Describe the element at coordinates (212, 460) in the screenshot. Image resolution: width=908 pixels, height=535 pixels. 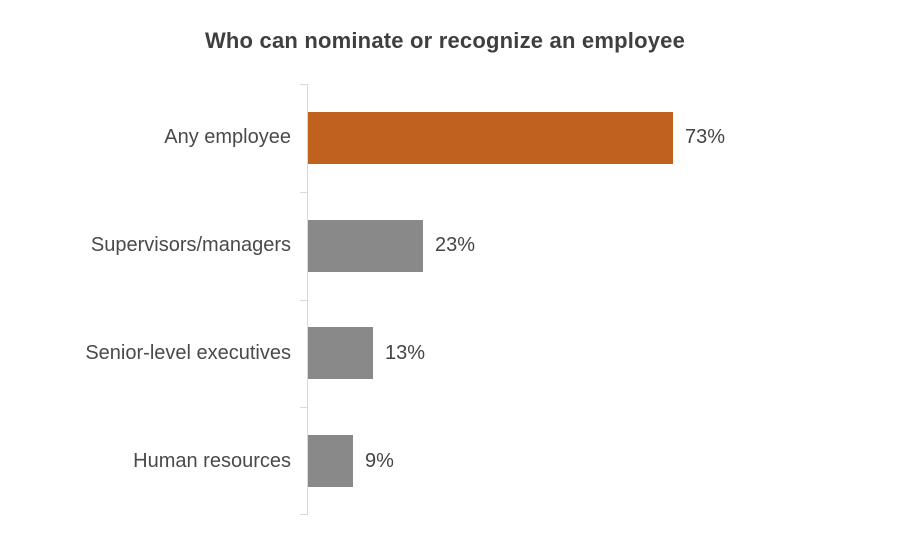
I see `category-label: Human resources` at that location.